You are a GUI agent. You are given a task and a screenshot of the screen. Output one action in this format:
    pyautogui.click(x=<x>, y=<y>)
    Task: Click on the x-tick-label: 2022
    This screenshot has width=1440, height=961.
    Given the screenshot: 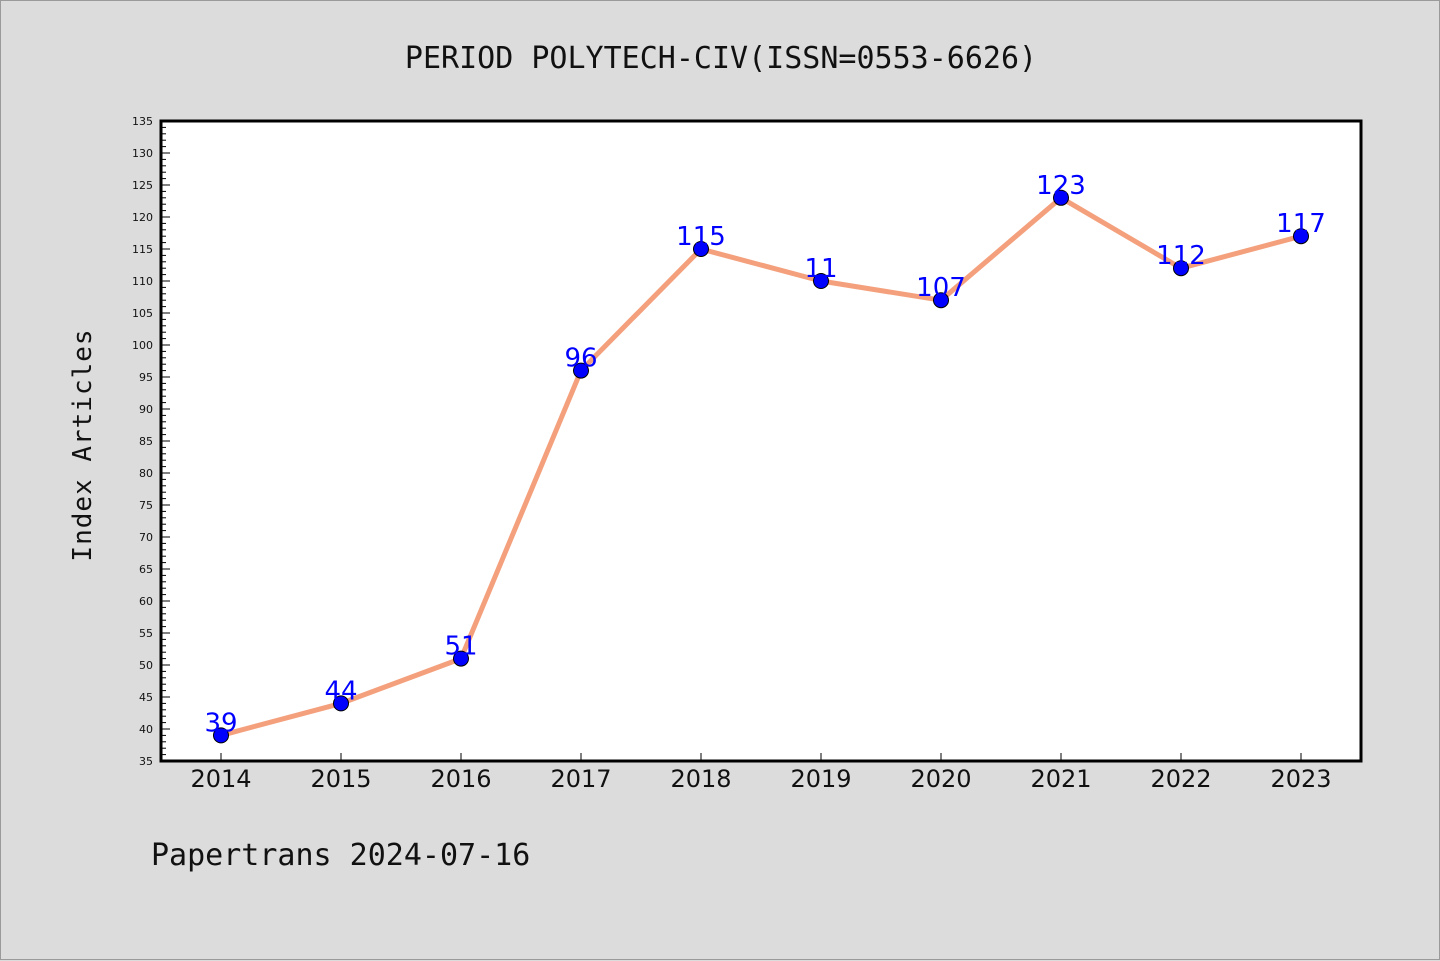 What is the action you would take?
    pyautogui.click(x=1180, y=779)
    